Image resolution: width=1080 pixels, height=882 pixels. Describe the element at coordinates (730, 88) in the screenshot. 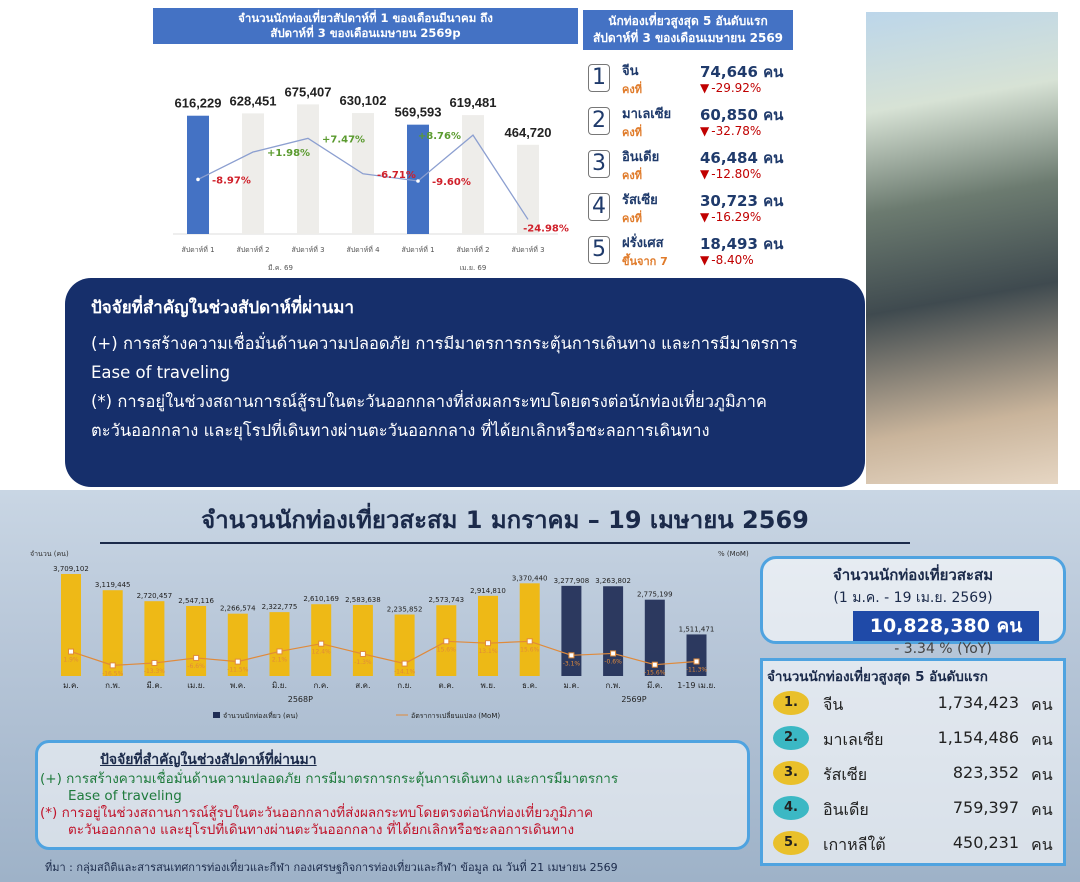

I see `change-percent: -29.92%` at that location.